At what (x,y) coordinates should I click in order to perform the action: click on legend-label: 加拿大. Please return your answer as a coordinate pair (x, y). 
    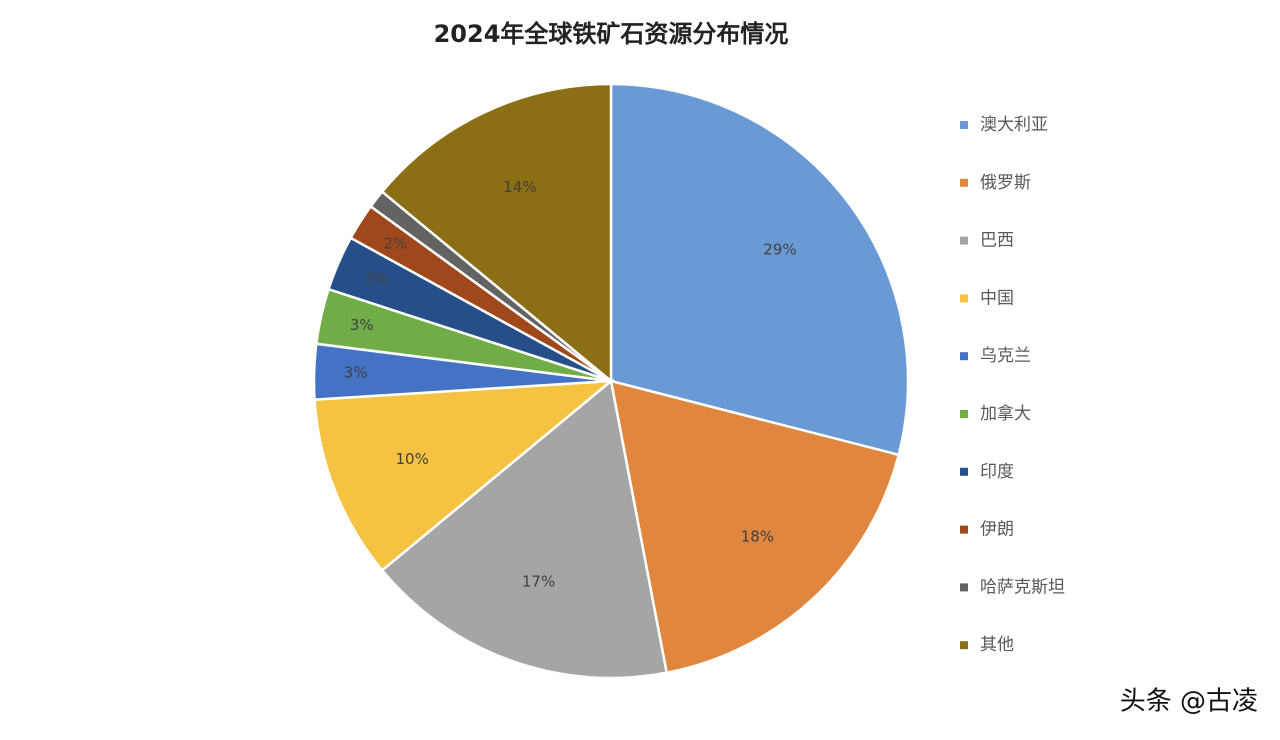
    Looking at the image, I should click on (1005, 413).